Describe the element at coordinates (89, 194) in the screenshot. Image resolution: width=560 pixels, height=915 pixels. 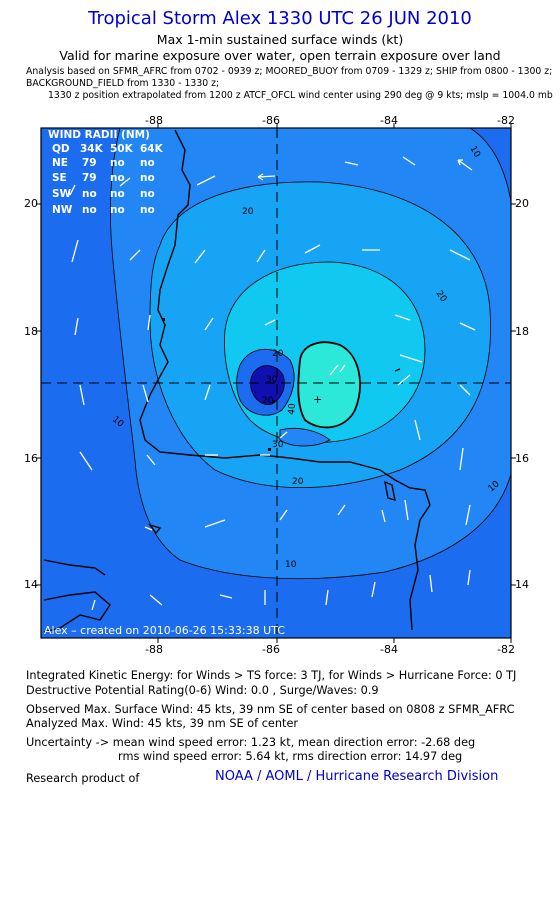
I see `radii-row-sw-34k: no` at that location.